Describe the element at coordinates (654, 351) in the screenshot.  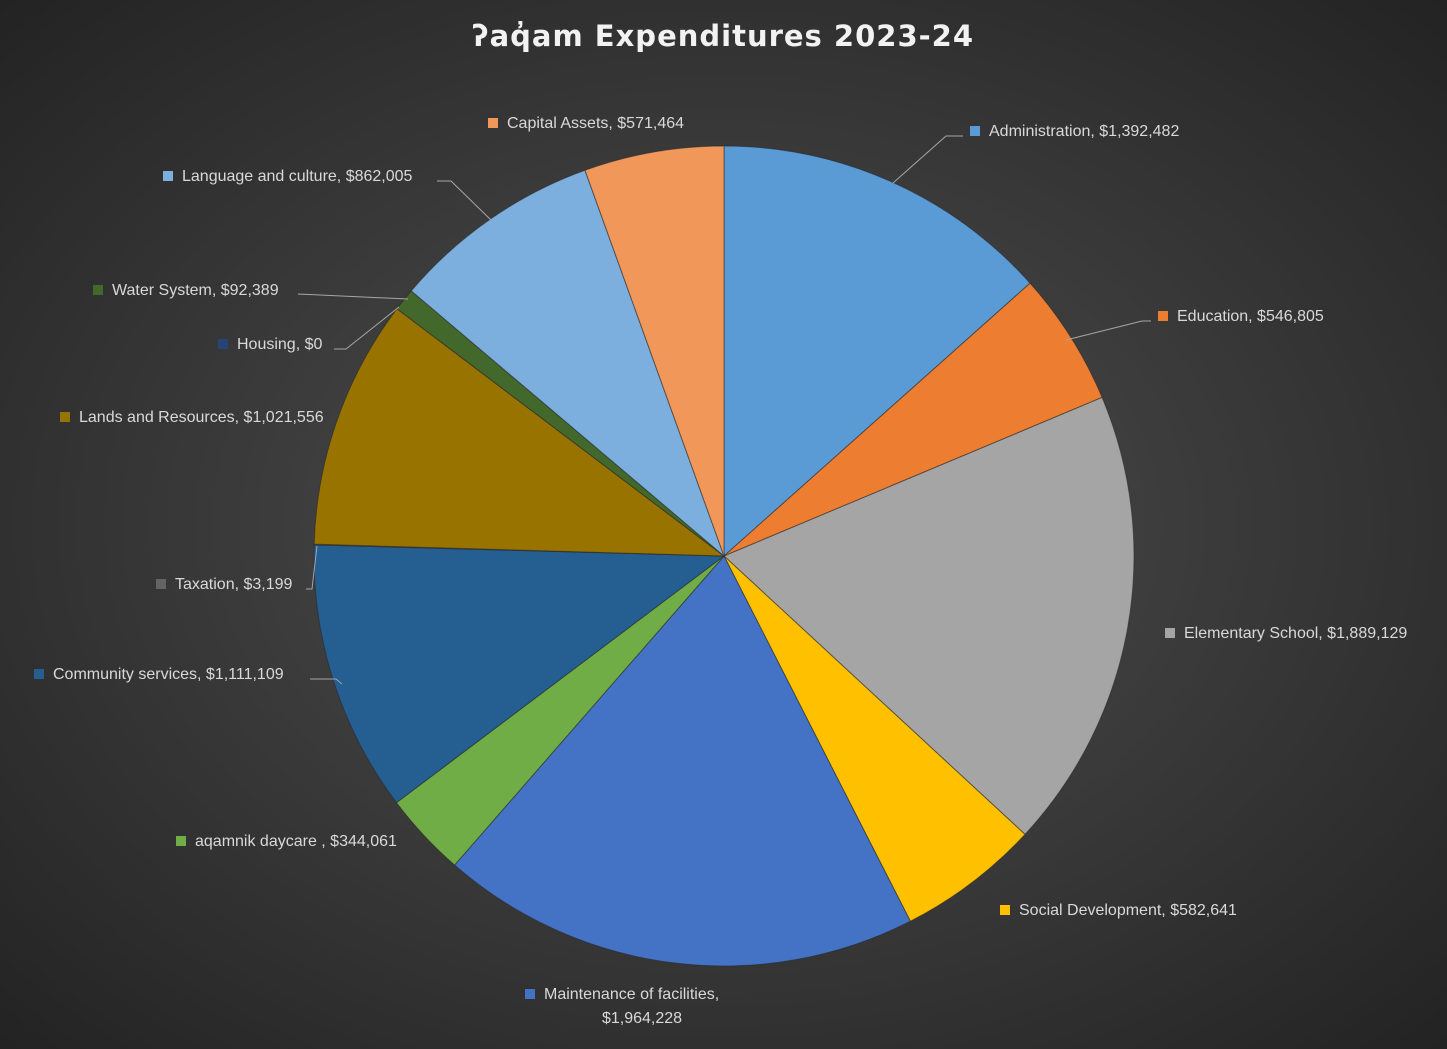
I see `pie-slice-capital-assets` at that location.